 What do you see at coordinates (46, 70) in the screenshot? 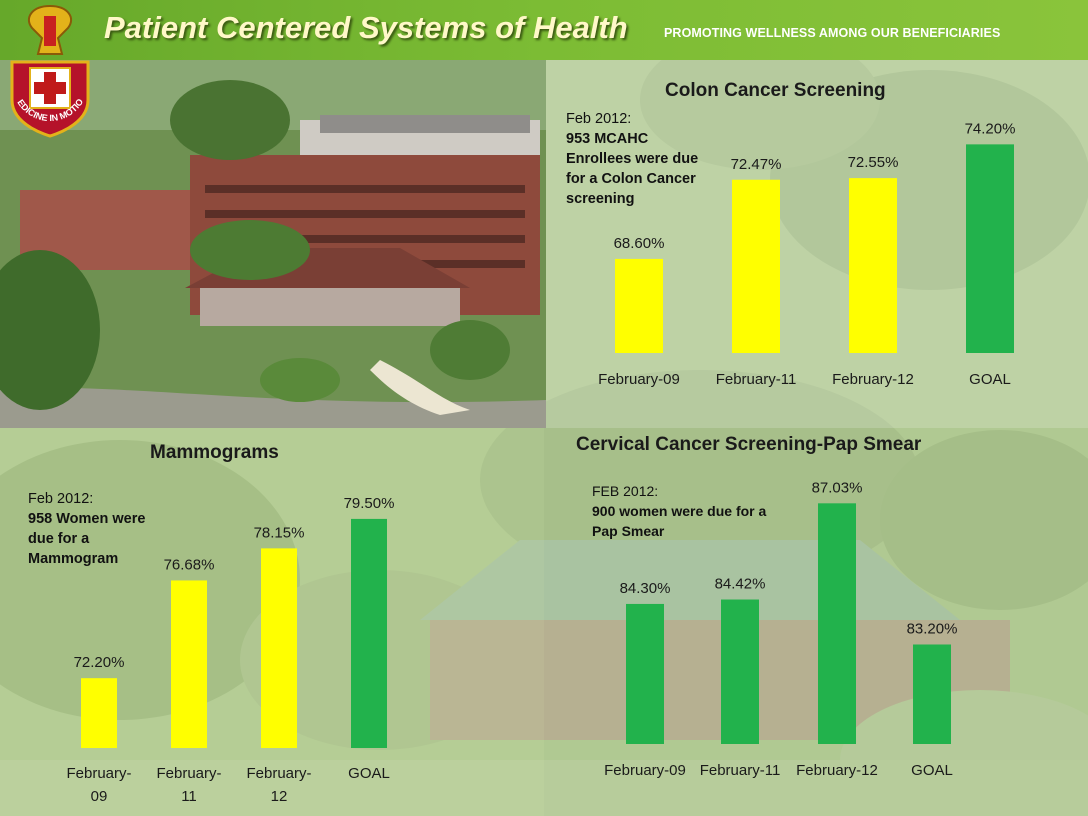
I see `medicine-in-motion-logo: MEDICINE IN MOTION` at bounding box center [46, 70].